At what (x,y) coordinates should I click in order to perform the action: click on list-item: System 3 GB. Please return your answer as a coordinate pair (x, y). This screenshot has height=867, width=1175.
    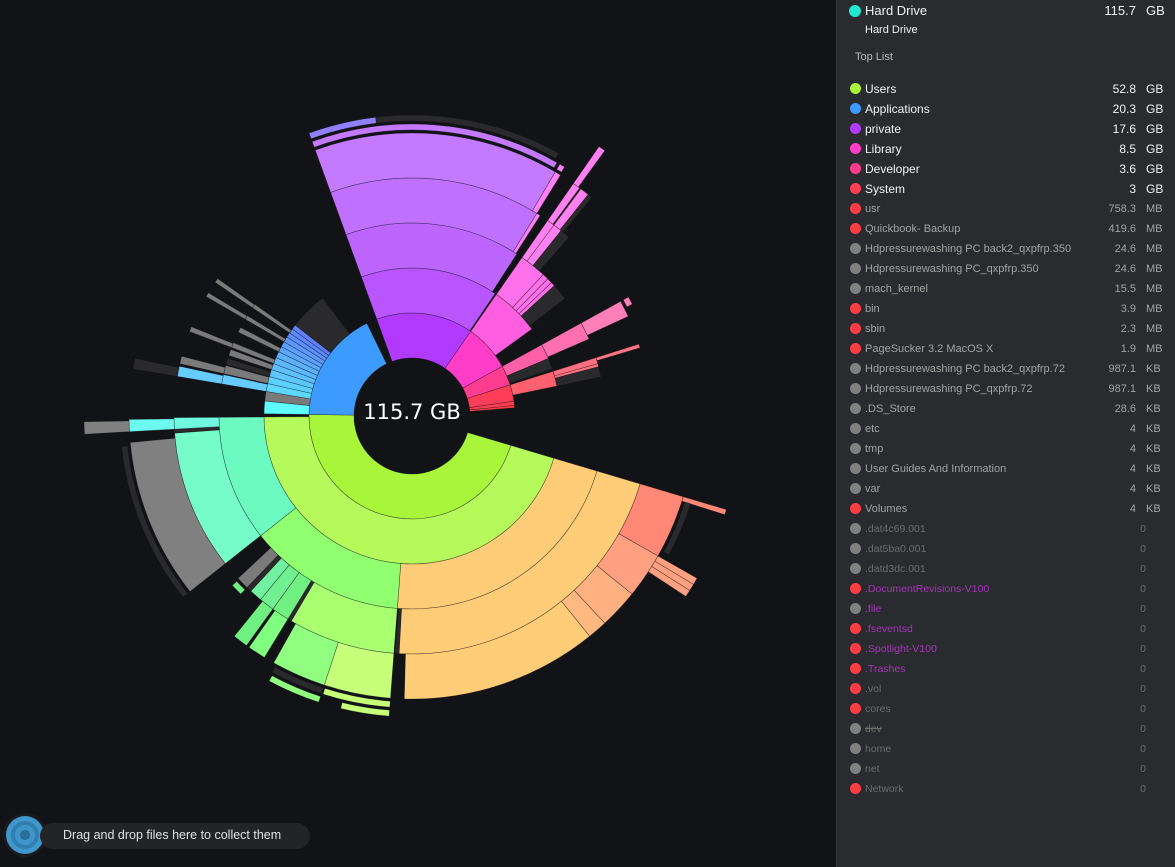
    Looking at the image, I should click on (1006, 189).